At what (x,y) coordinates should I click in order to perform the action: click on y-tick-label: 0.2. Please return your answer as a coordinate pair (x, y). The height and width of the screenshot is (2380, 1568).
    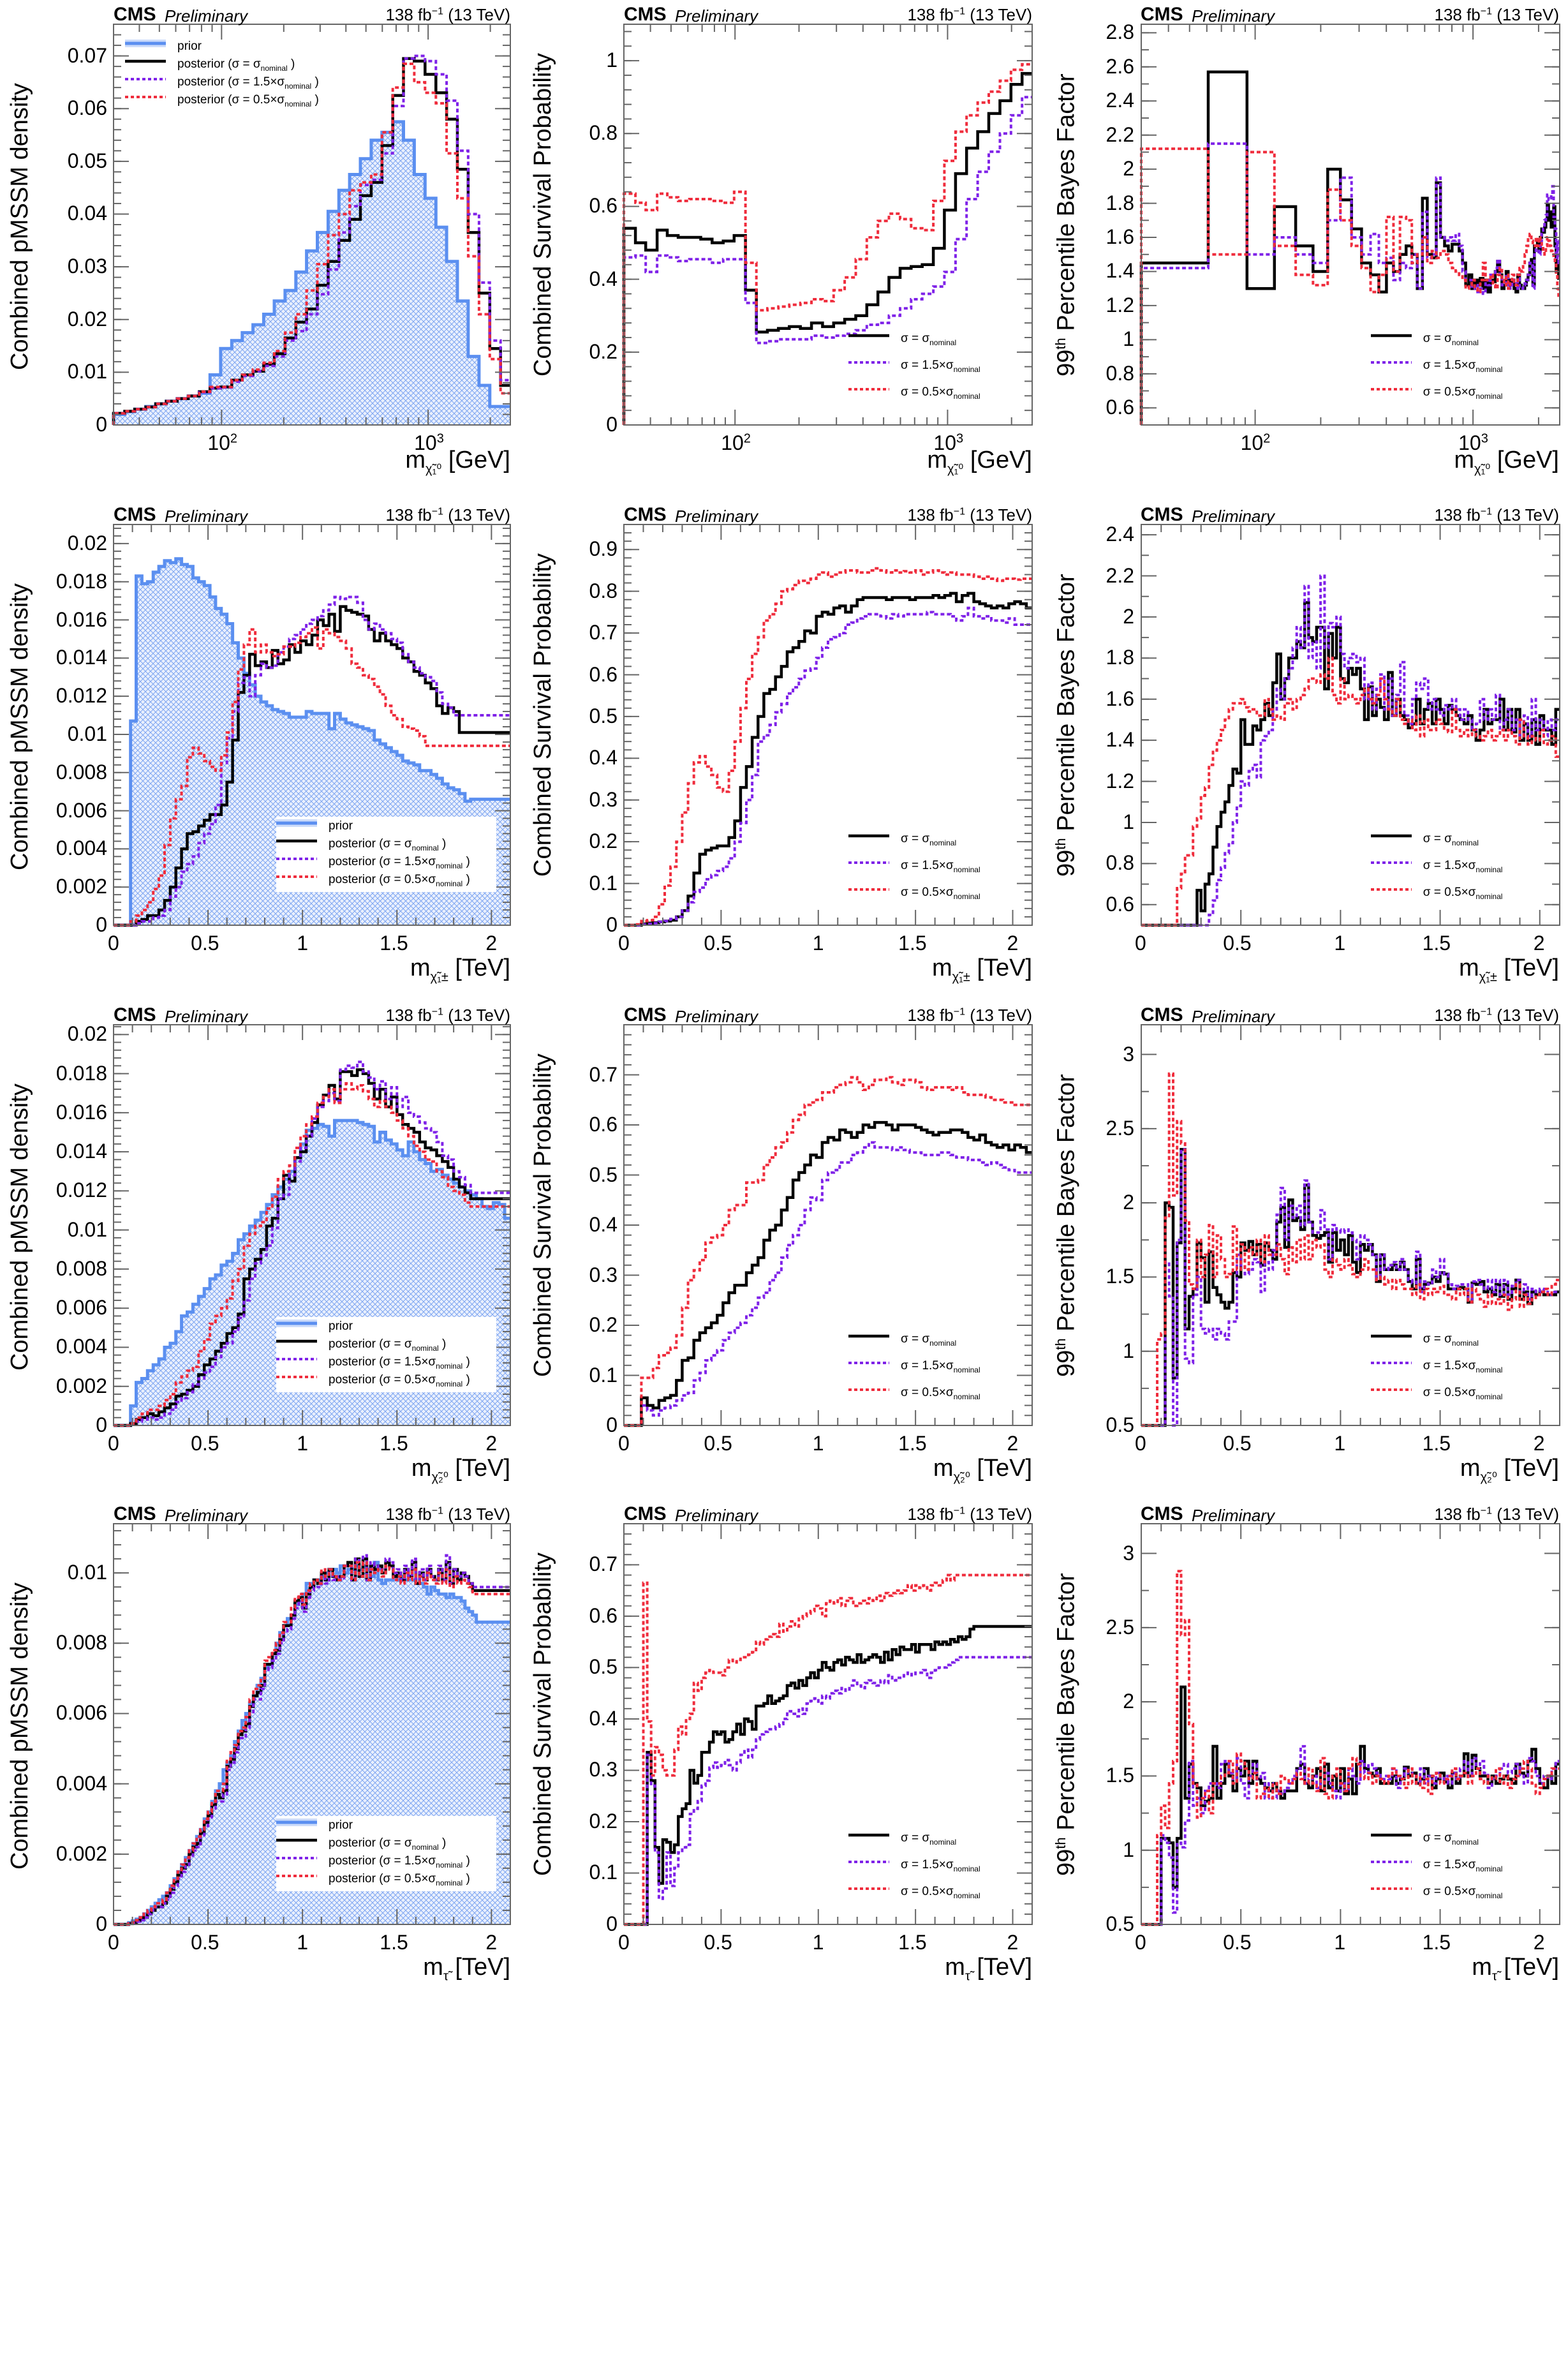
    Looking at the image, I should click on (603, 841).